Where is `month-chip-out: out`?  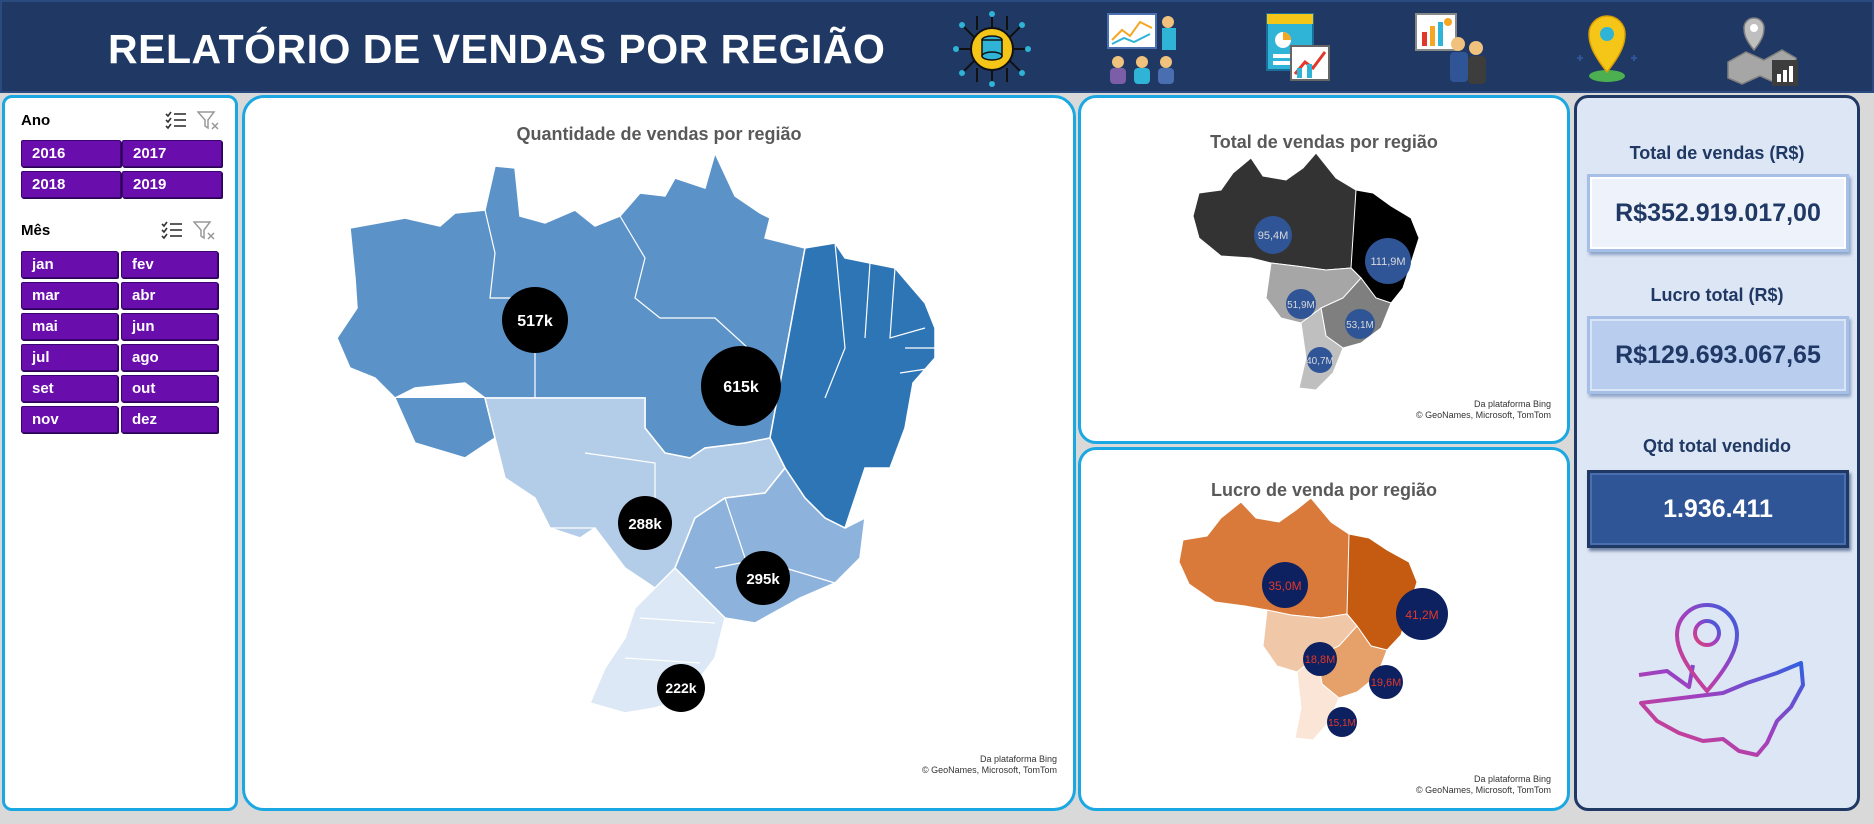
month-chip-out: out is located at coordinates (169, 388).